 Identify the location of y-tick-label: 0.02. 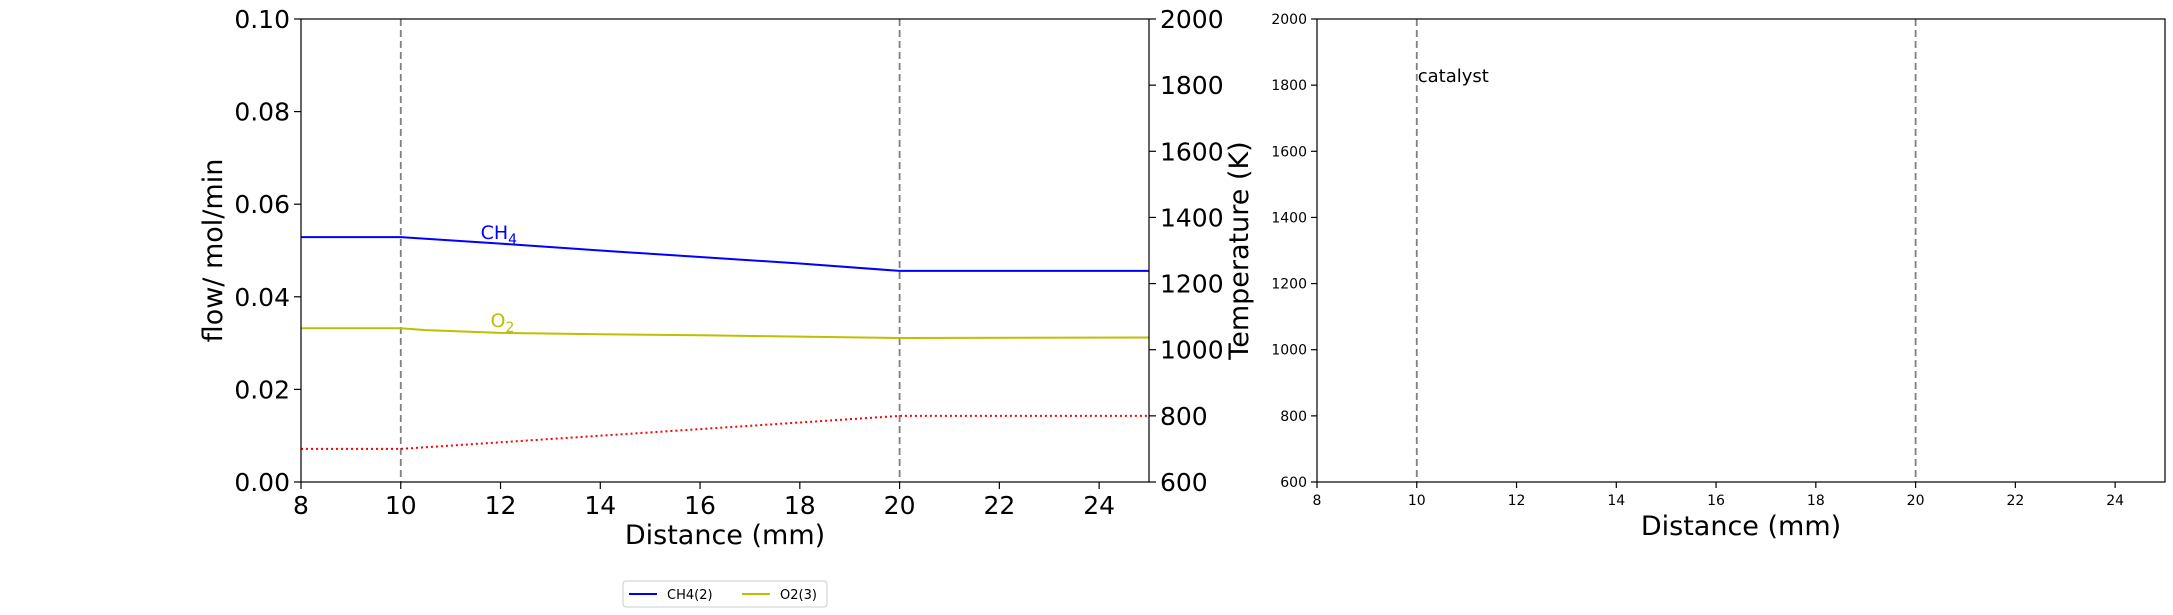
(262, 389).